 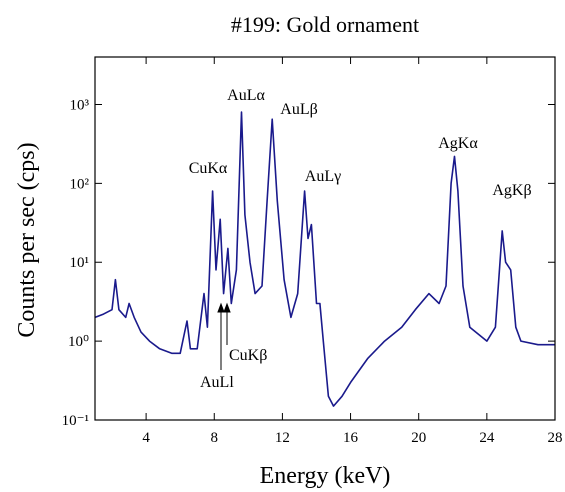 What do you see at coordinates (208, 168) in the screenshot?
I see `annotation: CuKα` at bounding box center [208, 168].